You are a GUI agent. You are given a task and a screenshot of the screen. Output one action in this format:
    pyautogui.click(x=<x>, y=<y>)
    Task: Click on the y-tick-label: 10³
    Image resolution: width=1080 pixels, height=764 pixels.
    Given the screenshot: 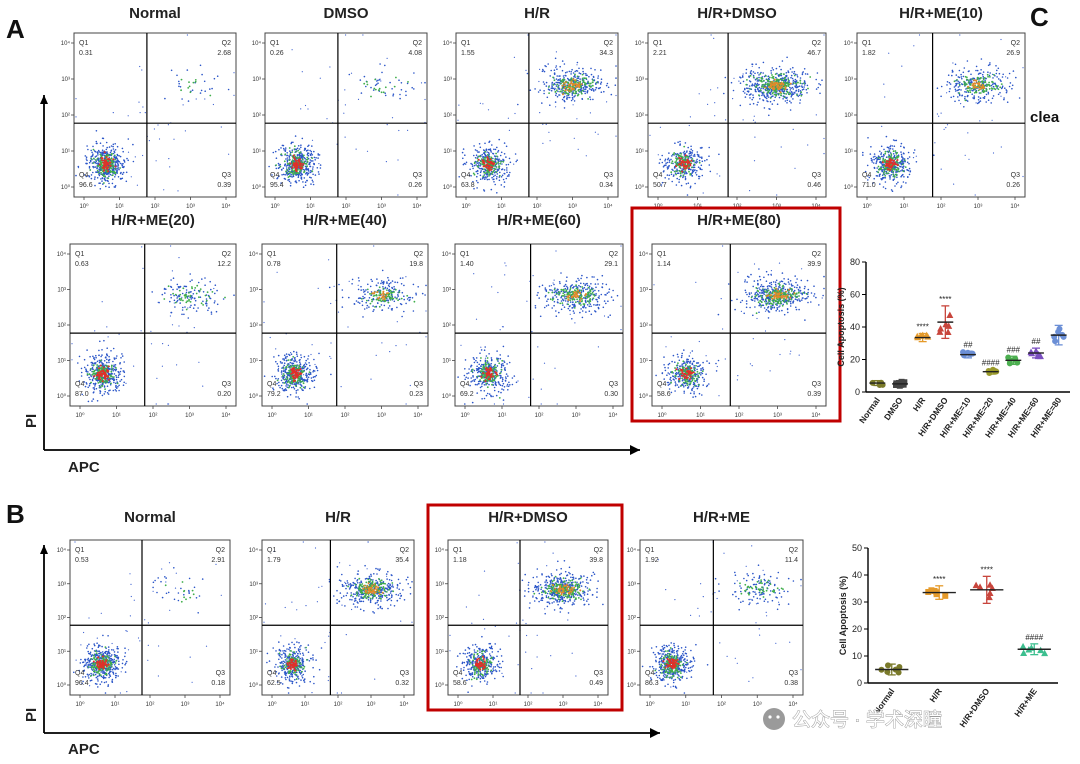 What is the action you would take?
    pyautogui.click(x=256, y=80)
    